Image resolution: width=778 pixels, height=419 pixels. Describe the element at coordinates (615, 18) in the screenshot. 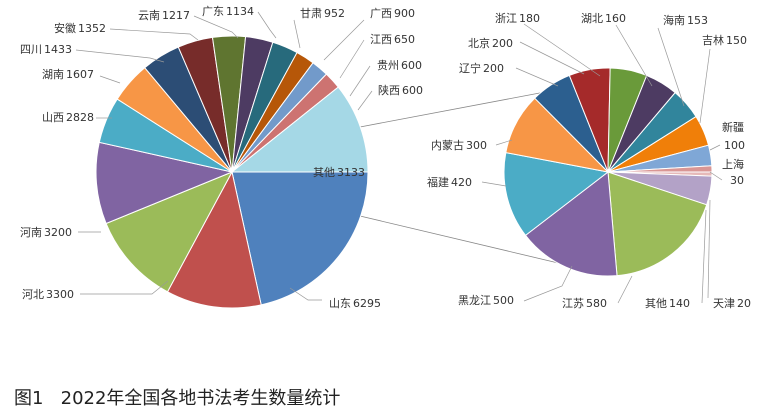

I see `value-hubei: 160` at that location.